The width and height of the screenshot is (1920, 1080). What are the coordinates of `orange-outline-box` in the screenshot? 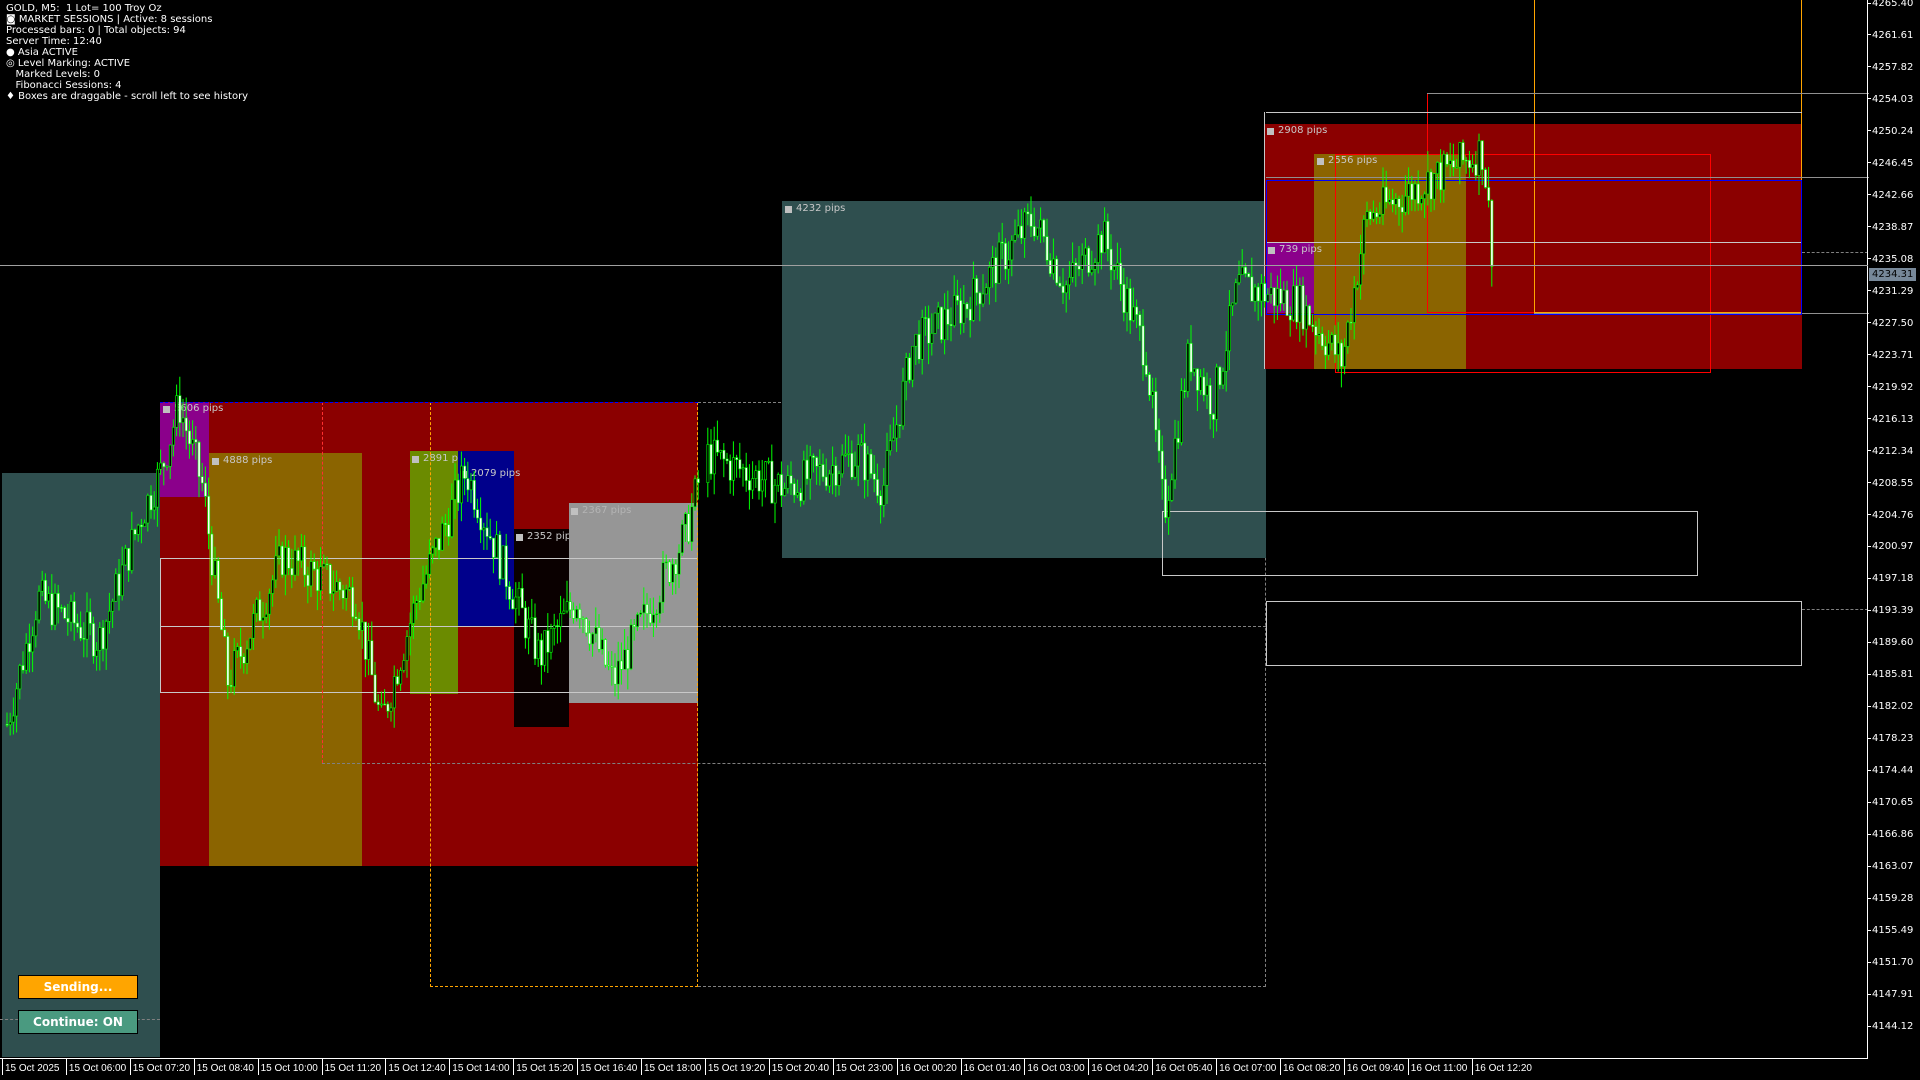 It's located at (1668, 156).